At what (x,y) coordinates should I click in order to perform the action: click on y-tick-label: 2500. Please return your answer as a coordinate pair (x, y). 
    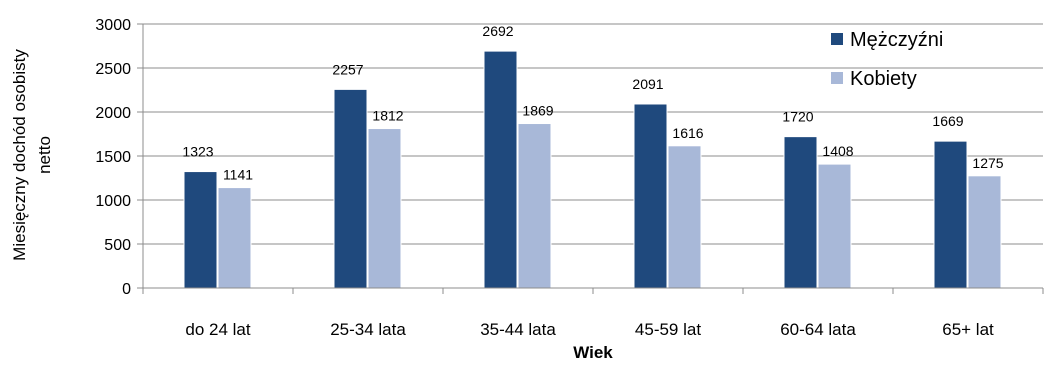
    Looking at the image, I should click on (113, 69).